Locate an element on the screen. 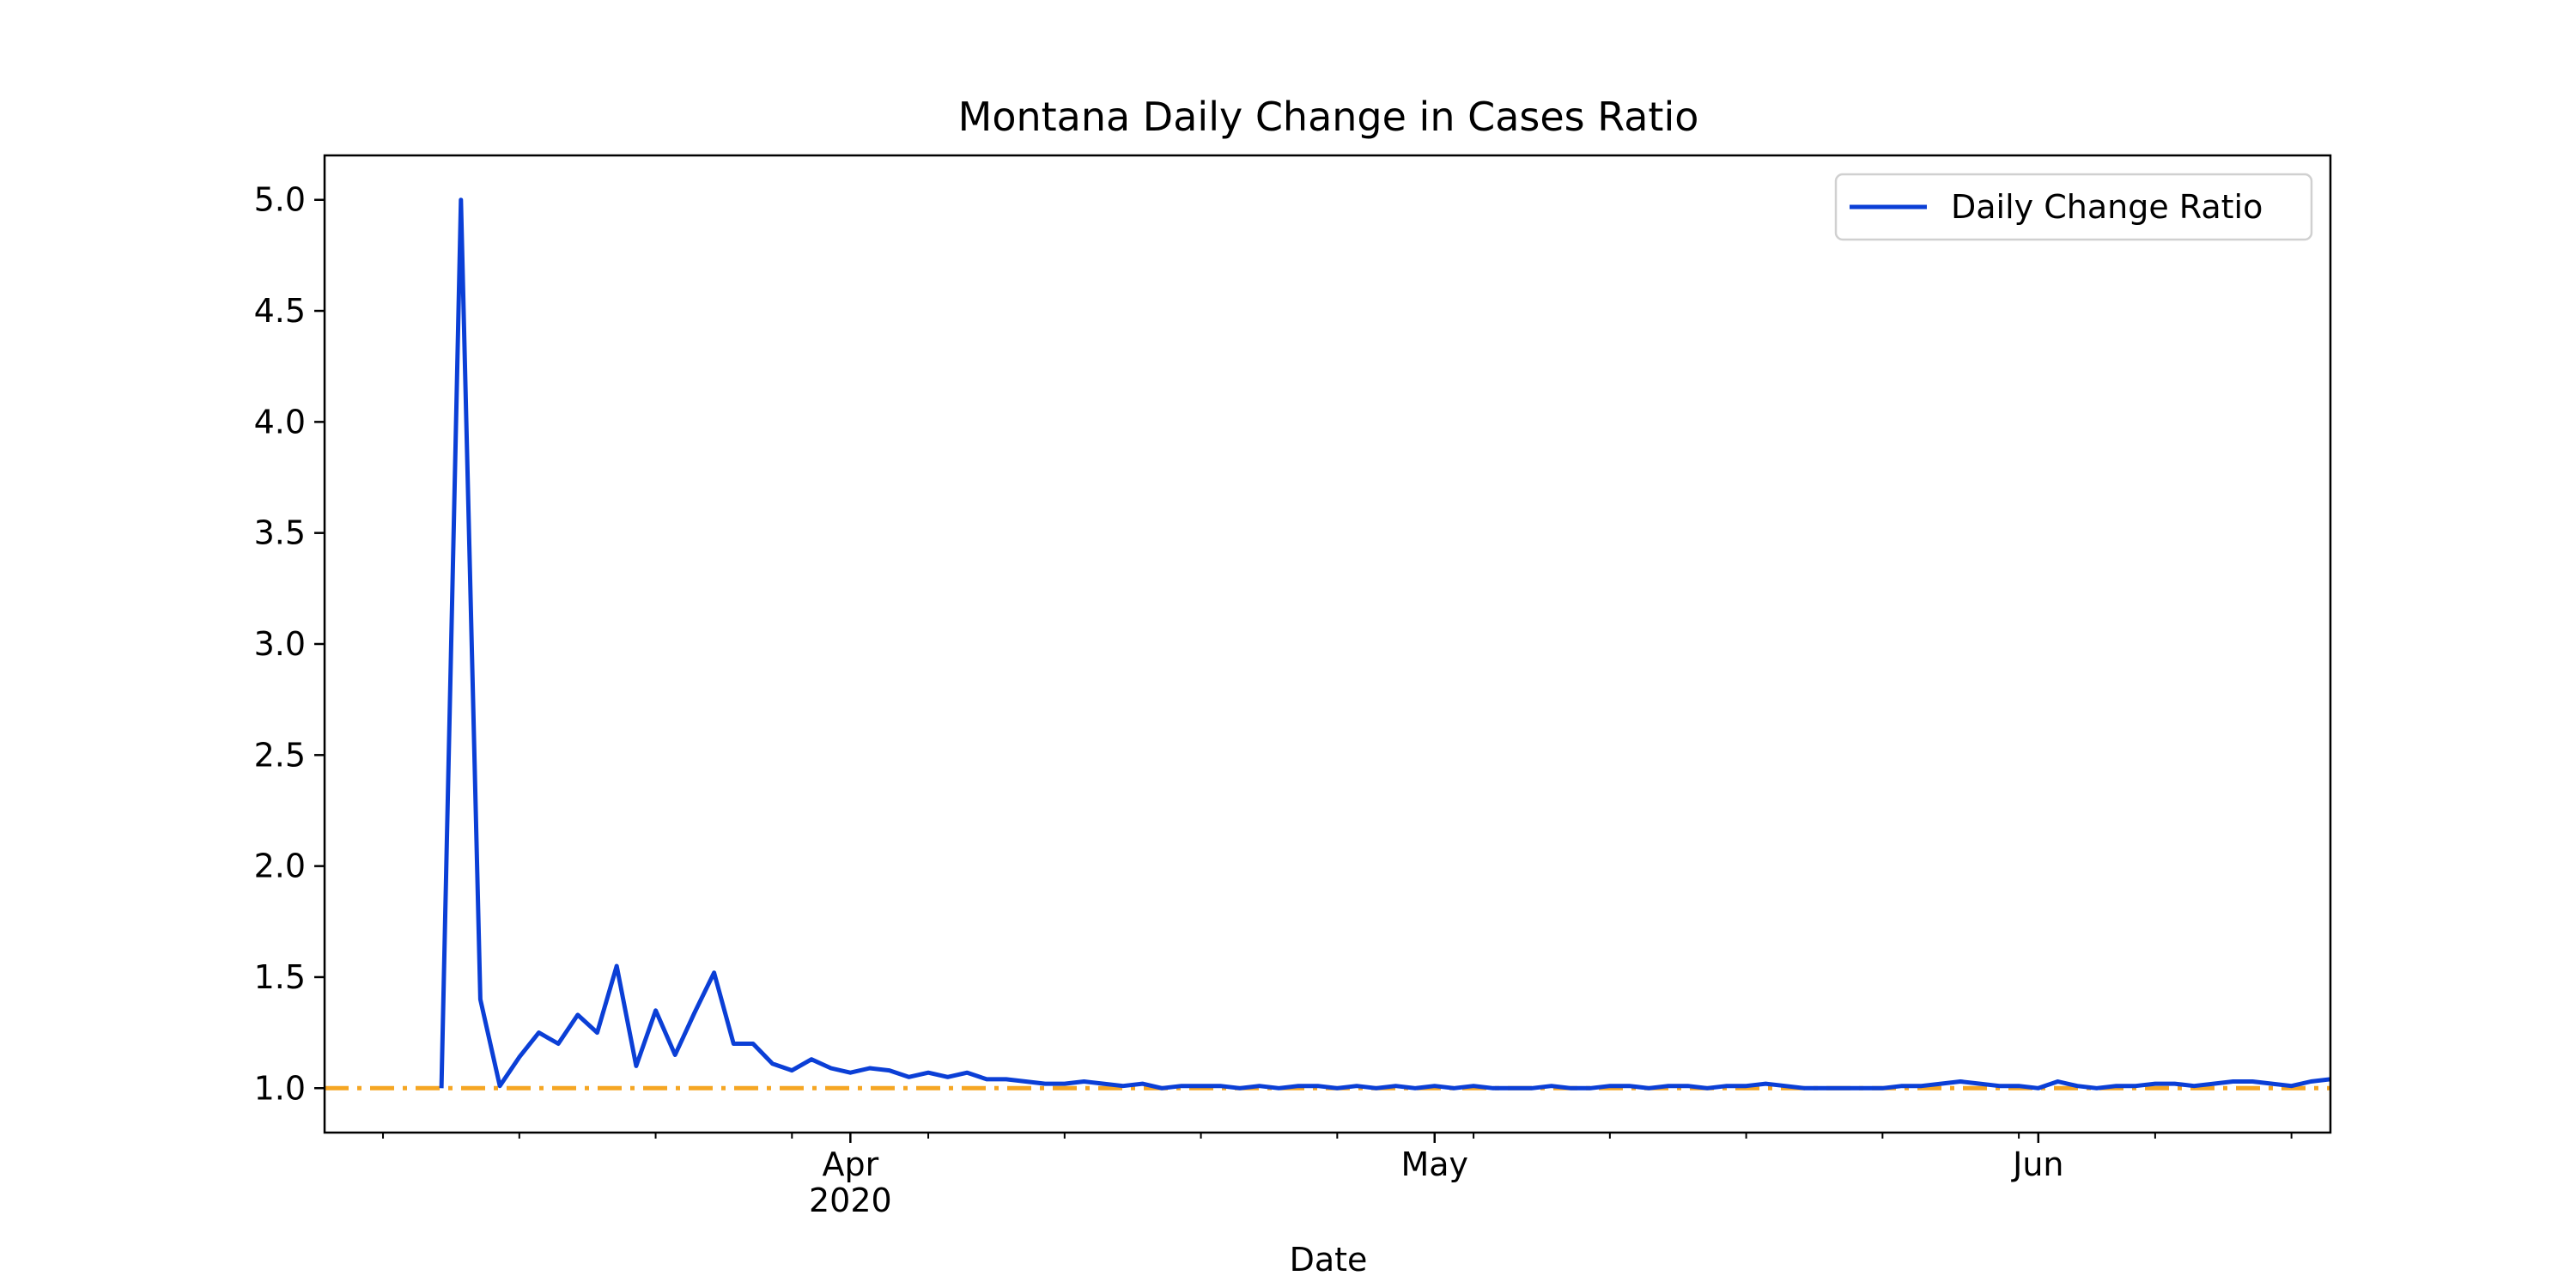  x-axis-label: Date is located at coordinates (1329, 1260).